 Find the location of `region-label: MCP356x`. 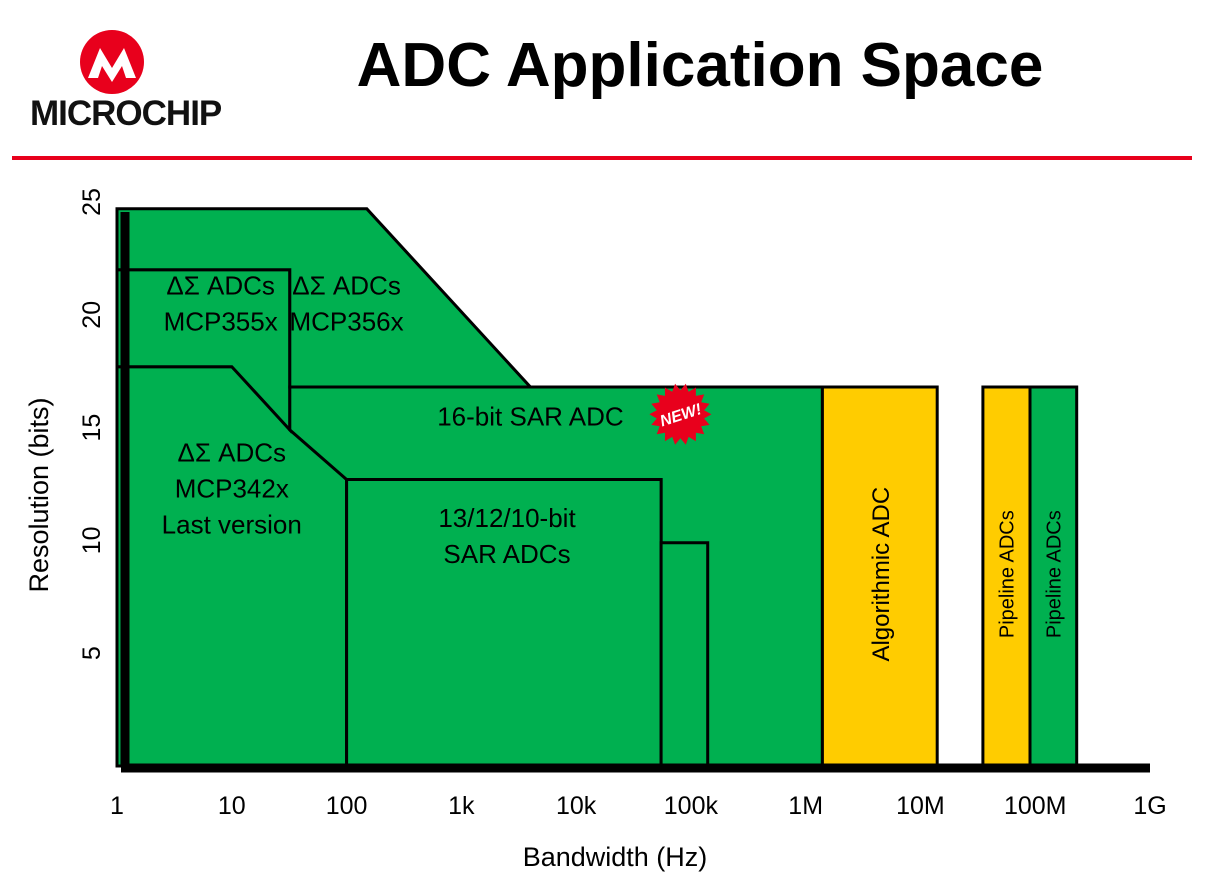

region-label: MCP356x is located at coordinates (346, 322).